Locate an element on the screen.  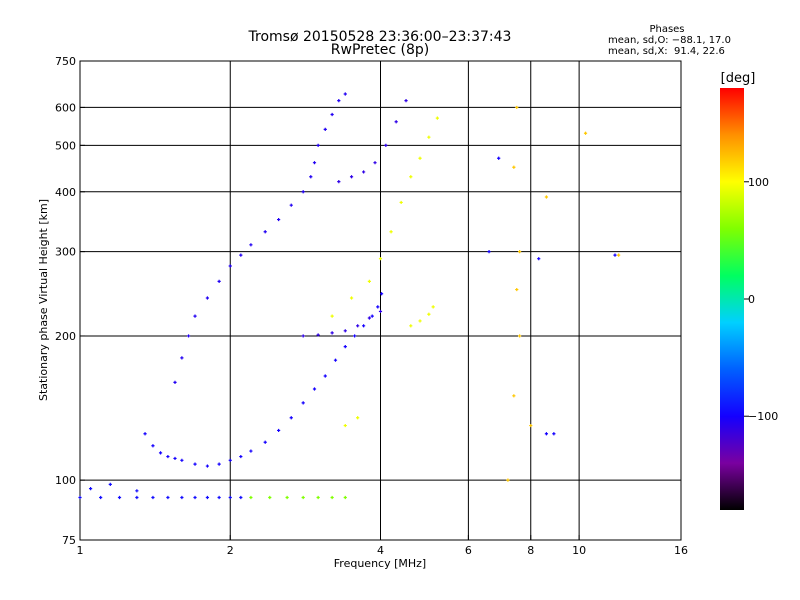
colorbar-tick-label: 100 is located at coordinates (758, 182).